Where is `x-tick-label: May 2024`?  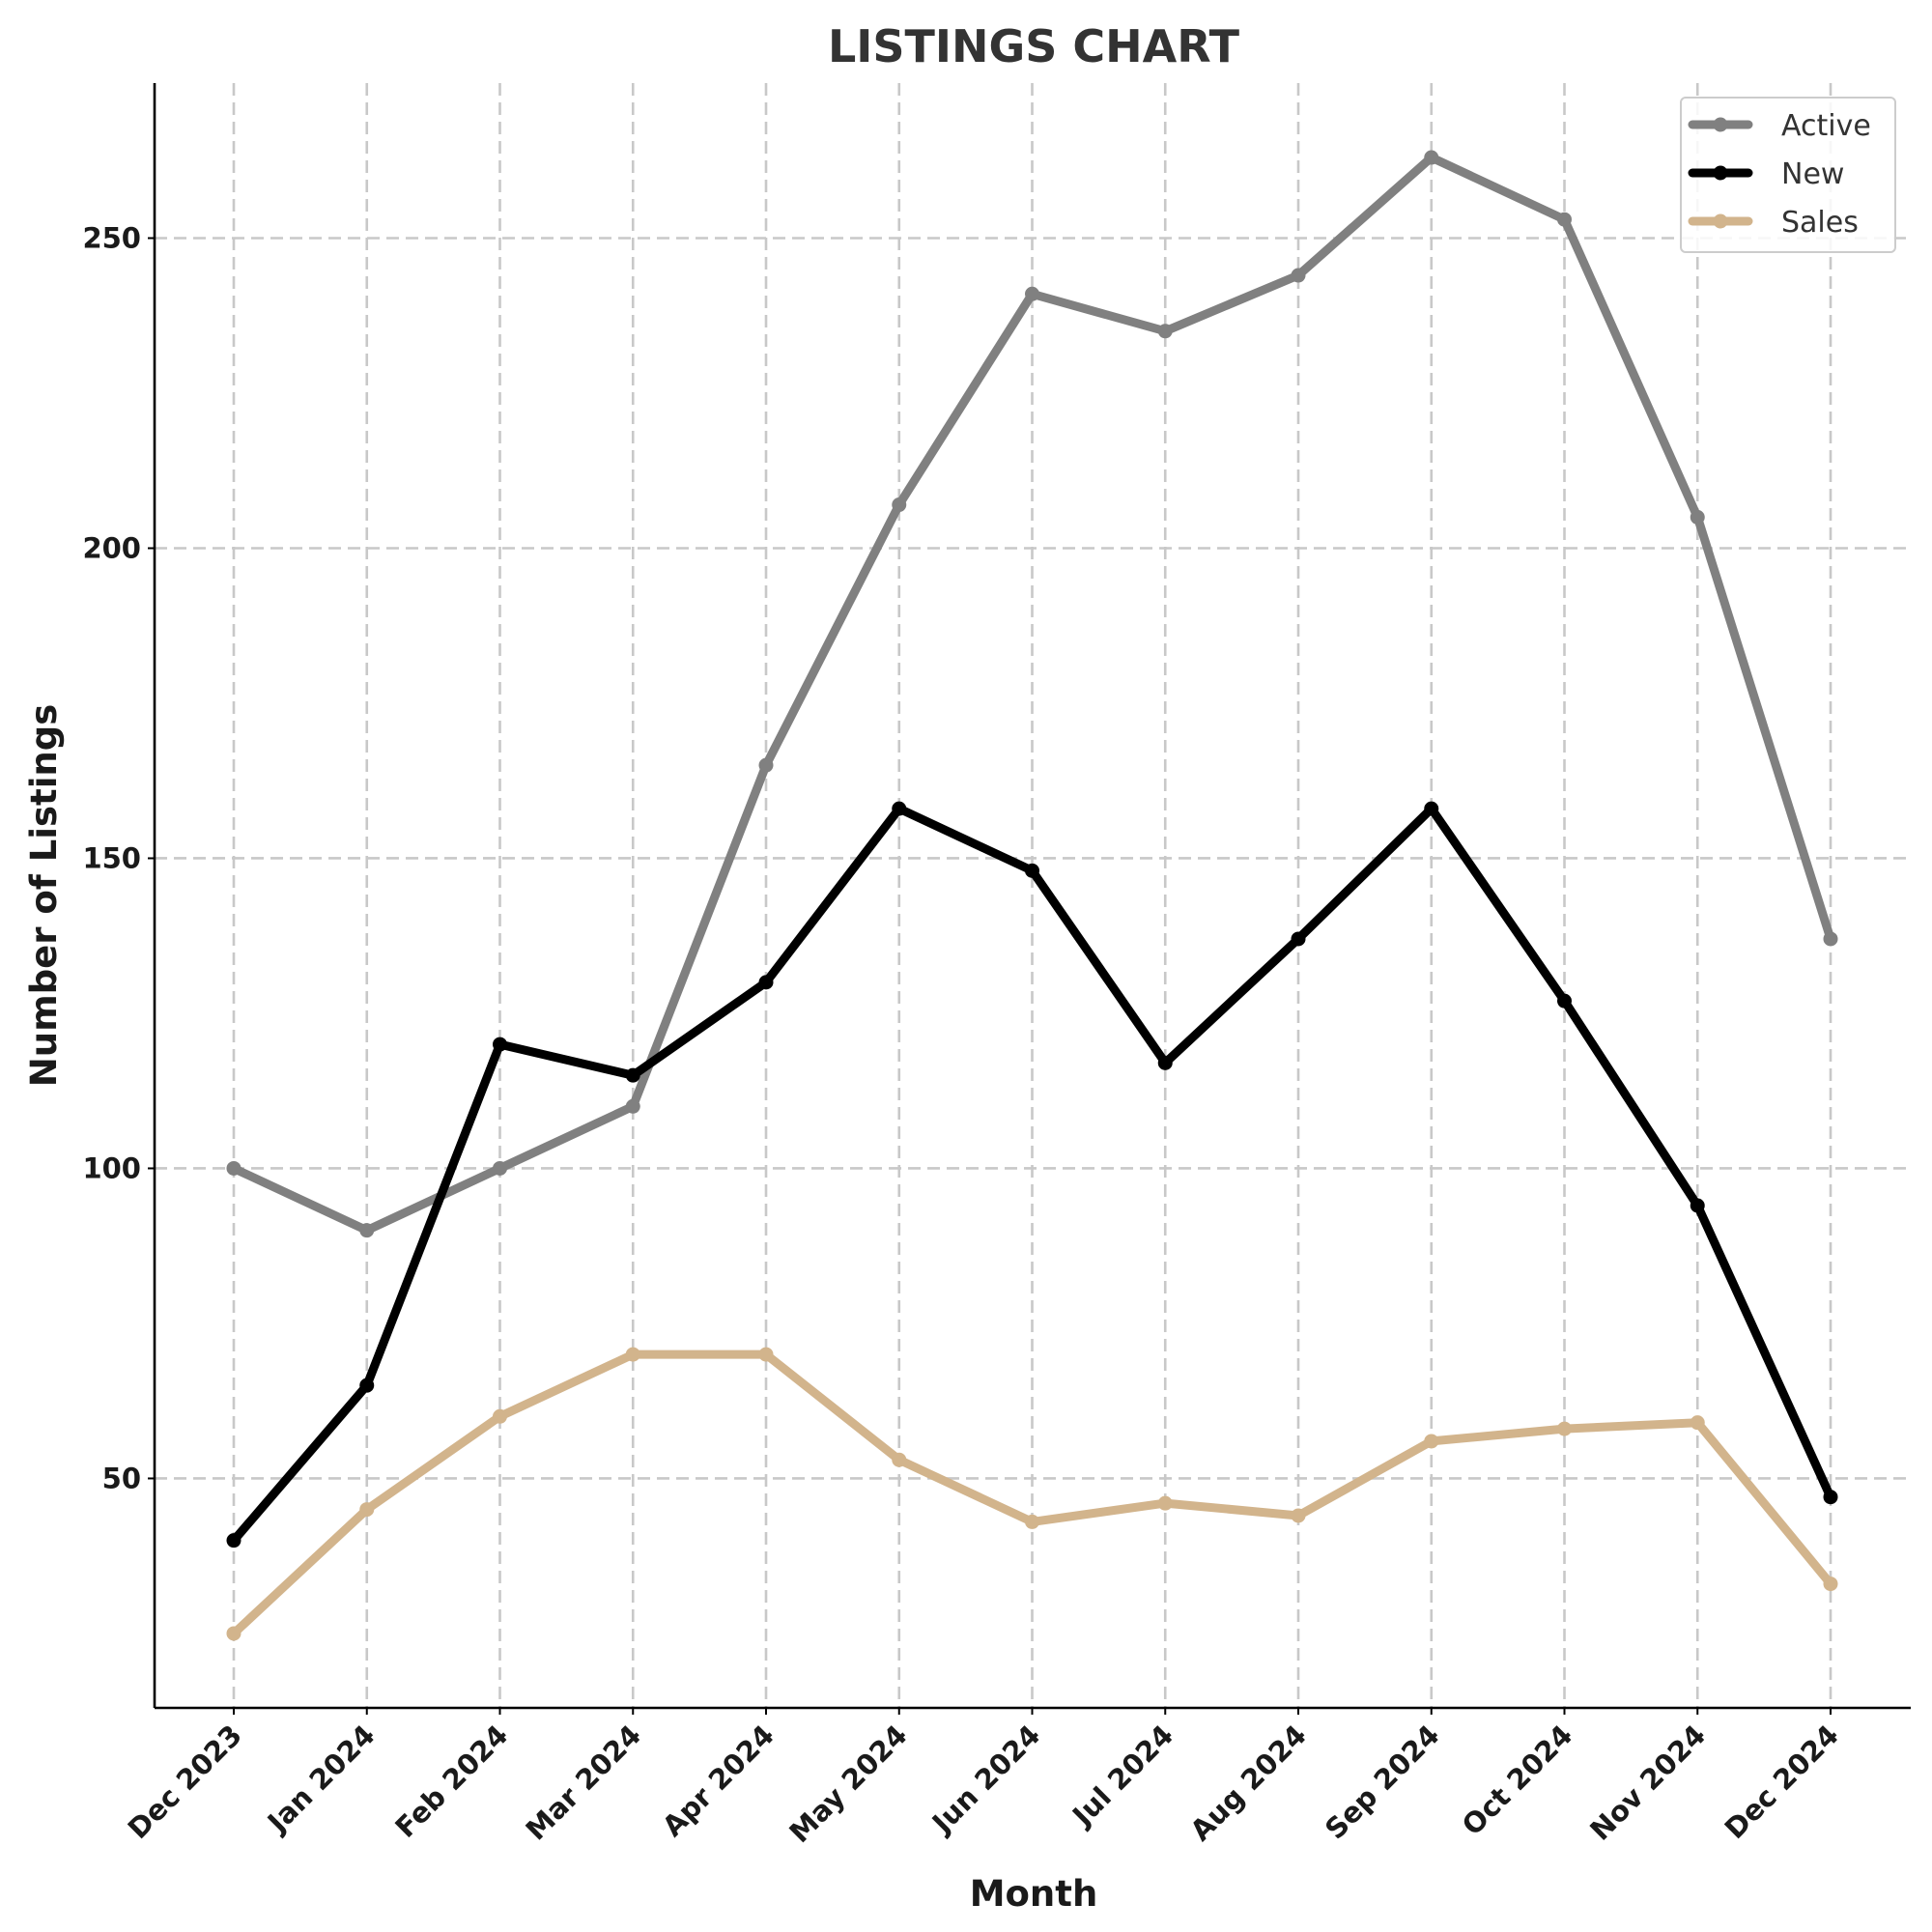 x-tick-label: May 2024 is located at coordinates (847, 1784).